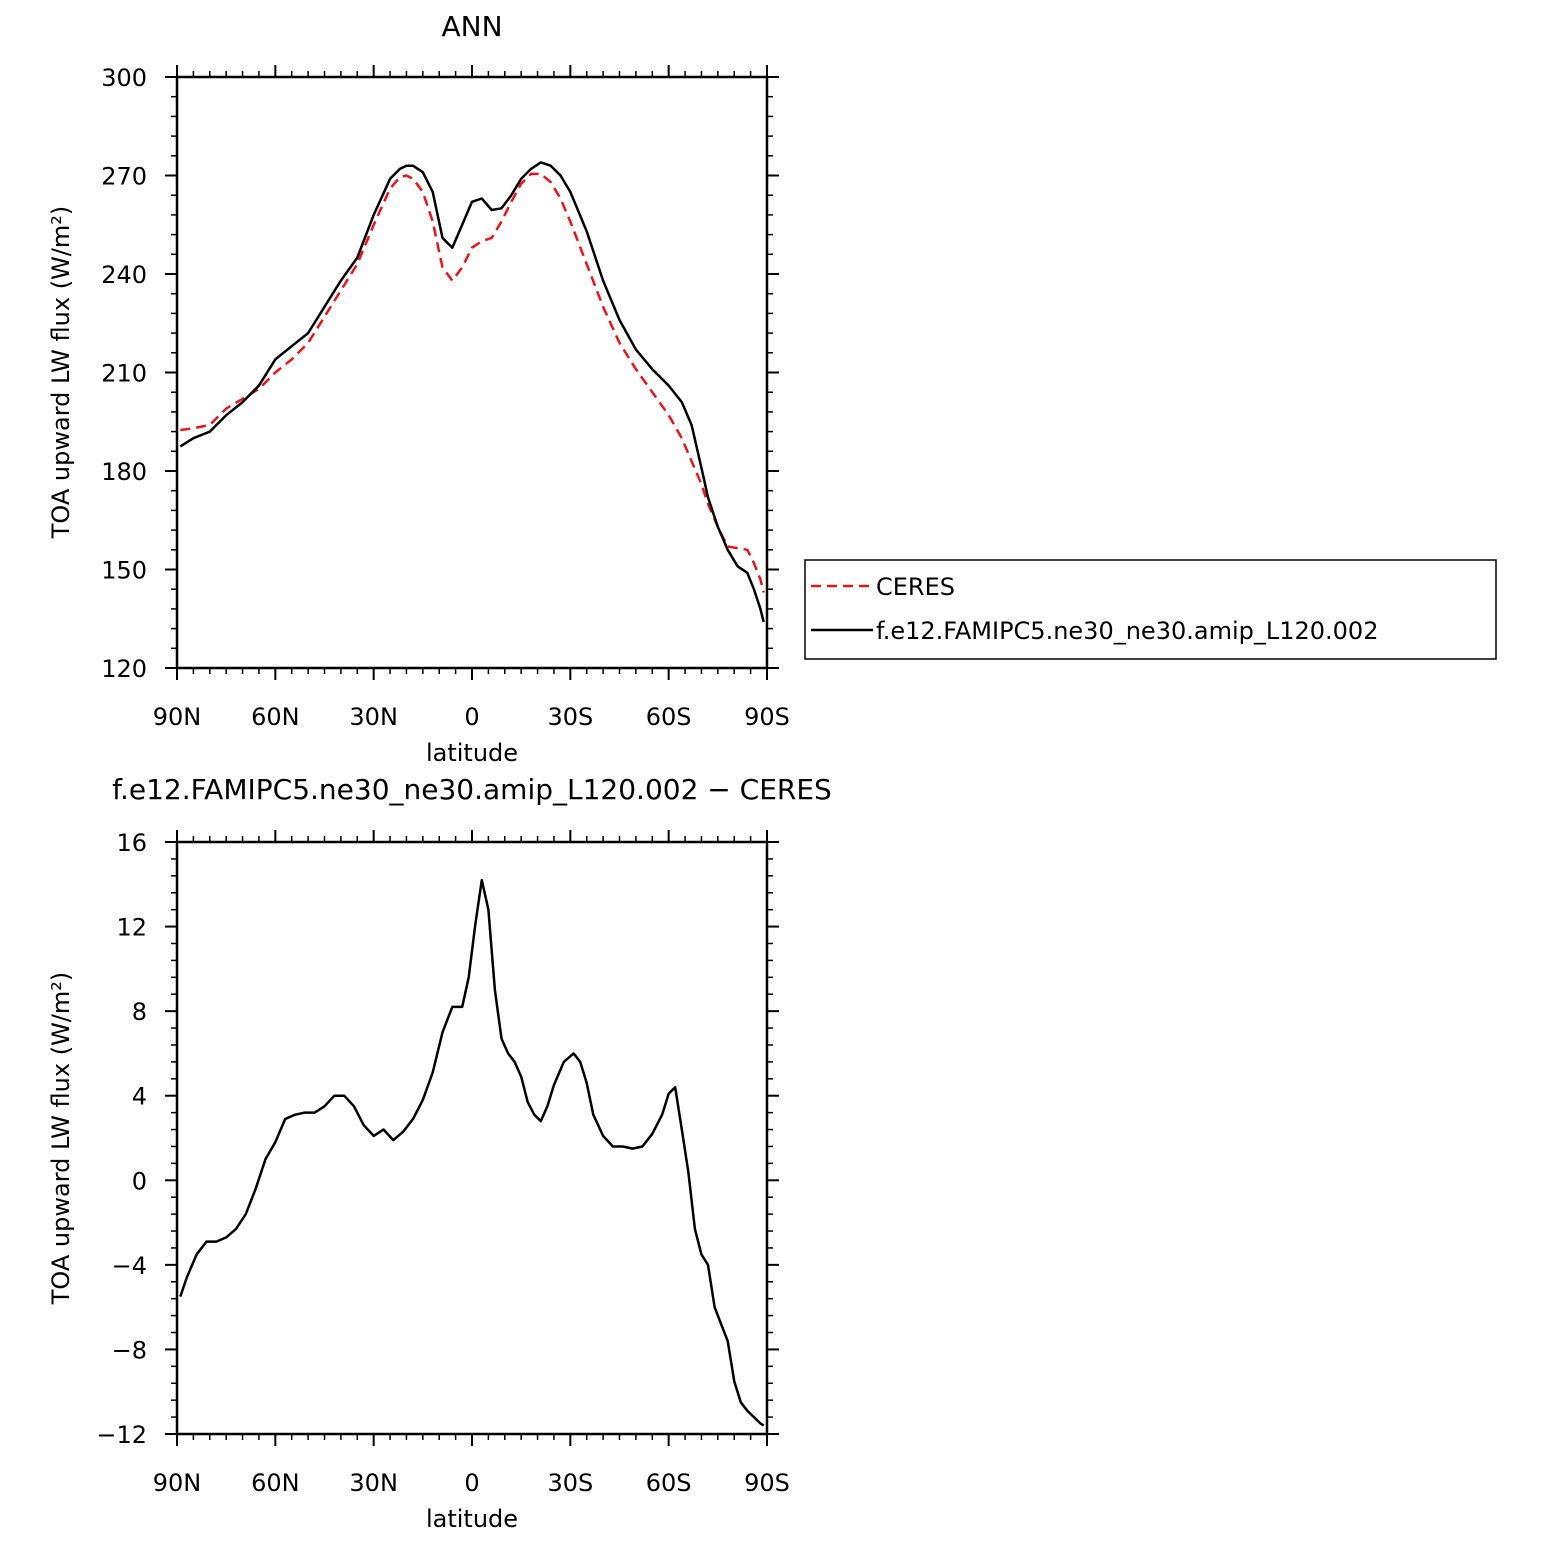 Image resolution: width=1541 pixels, height=1541 pixels. What do you see at coordinates (472, 753) in the screenshot?
I see `top-chart-xlabel: latitude` at bounding box center [472, 753].